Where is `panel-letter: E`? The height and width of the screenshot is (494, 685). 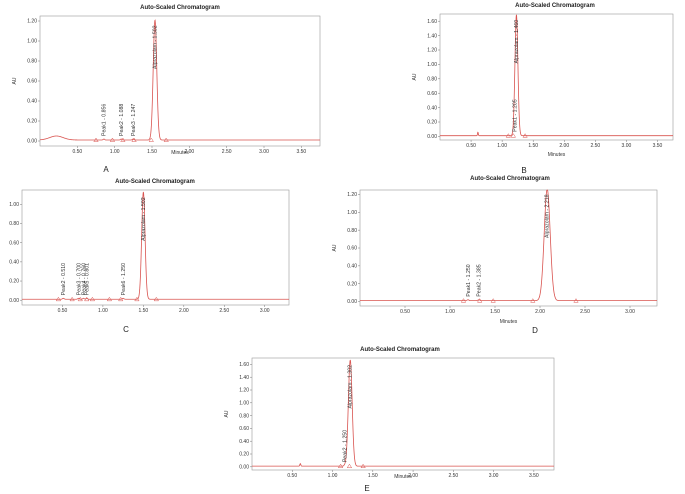 panel-letter: E is located at coordinates (366, 488).